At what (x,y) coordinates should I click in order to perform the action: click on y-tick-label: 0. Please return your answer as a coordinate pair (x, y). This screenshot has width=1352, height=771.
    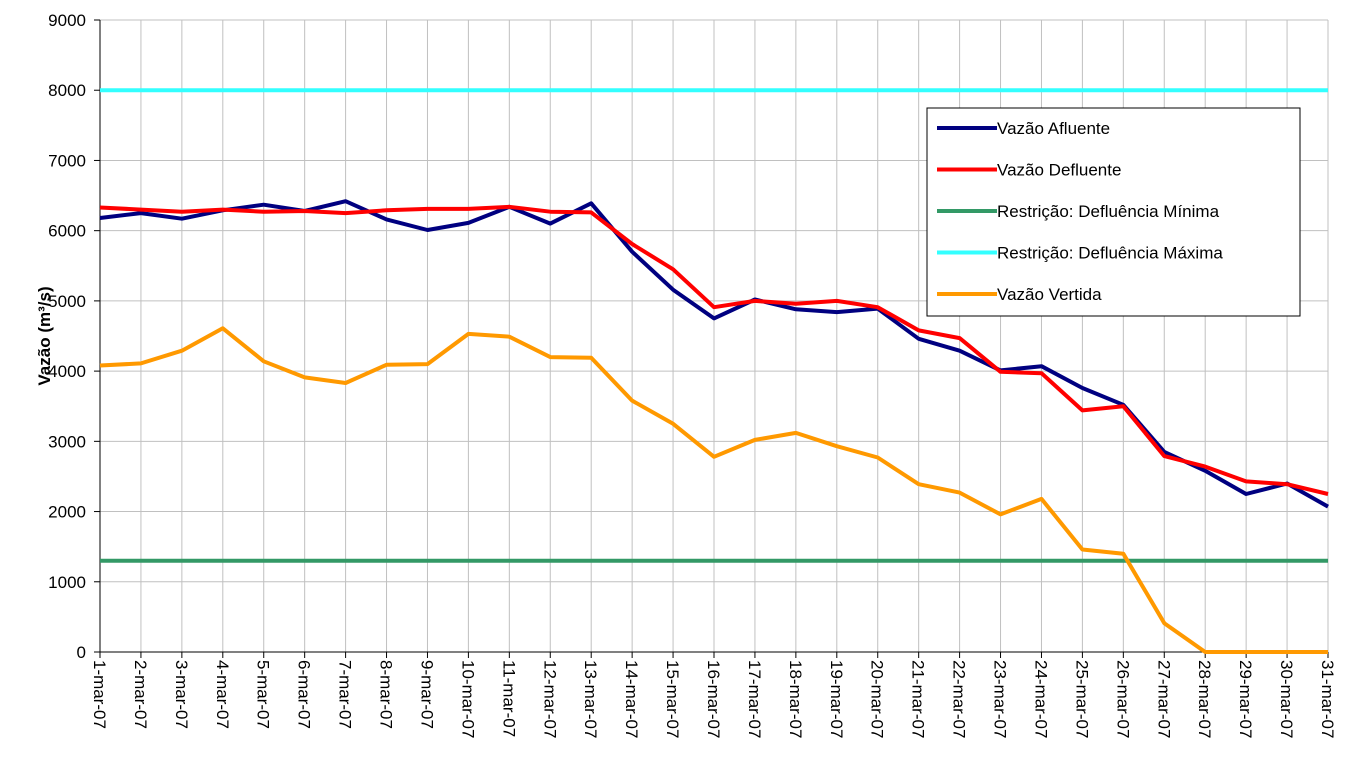
    Looking at the image, I should click on (81, 652).